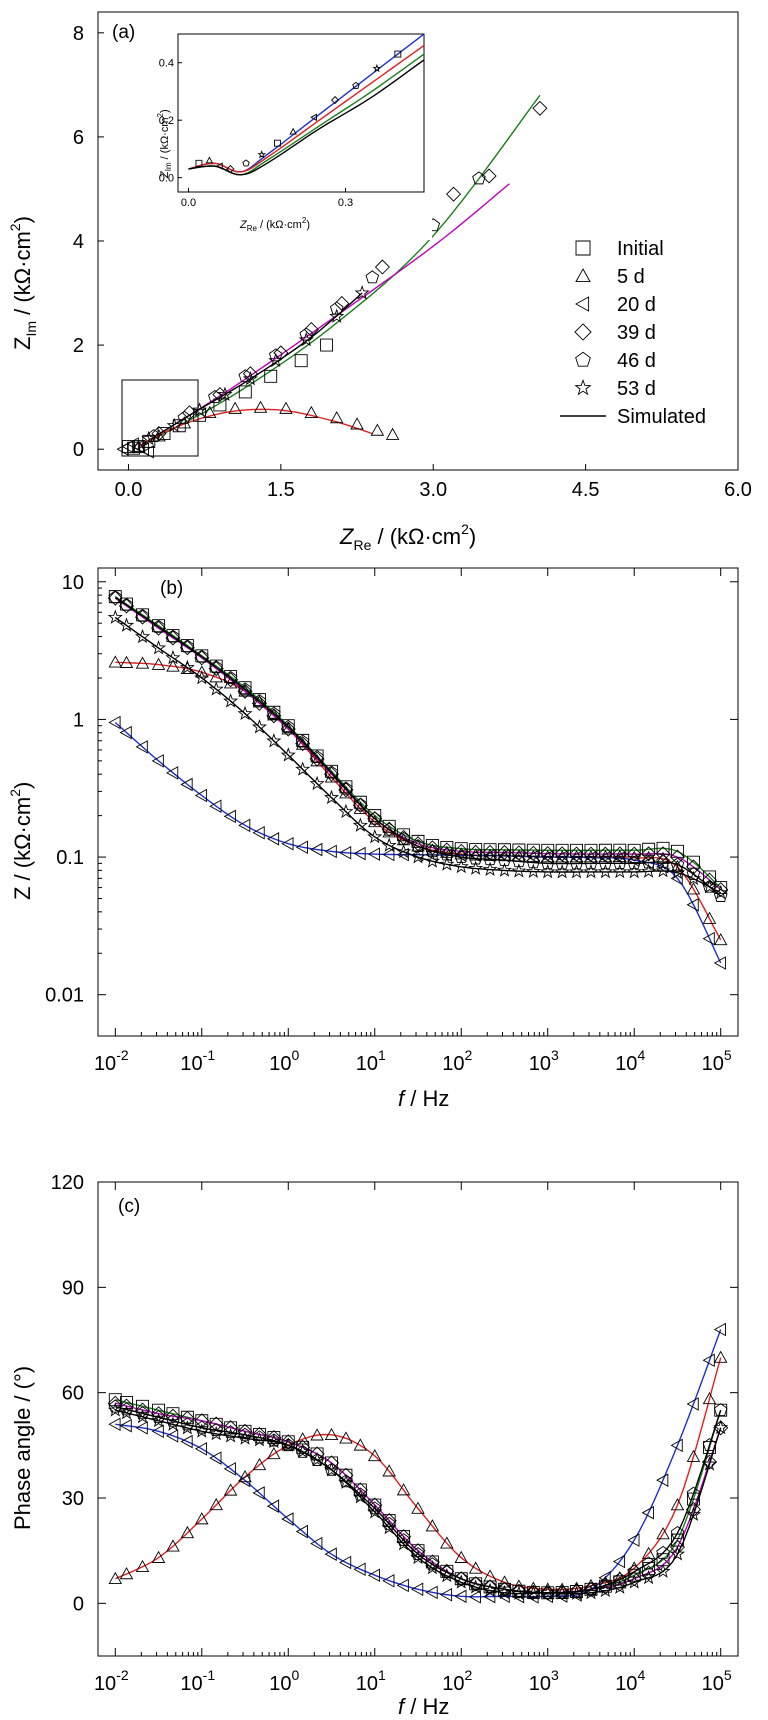  Describe the element at coordinates (170, 121) in the screenshot. I see `inset-y-axis: 0.0 0.2 0.4` at that location.